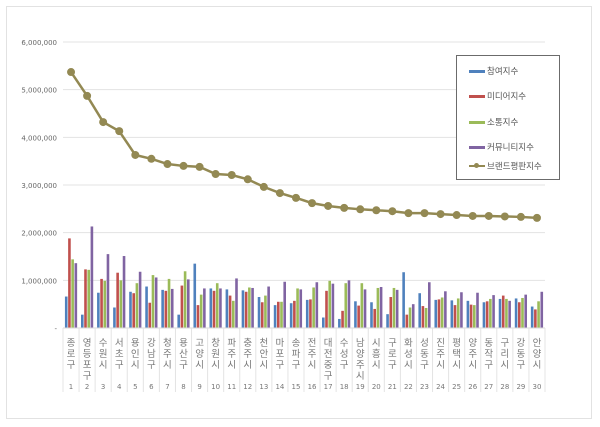 The width and height of the screenshot is (600, 427). I want to click on x-category-label: 중, so click(328, 365).